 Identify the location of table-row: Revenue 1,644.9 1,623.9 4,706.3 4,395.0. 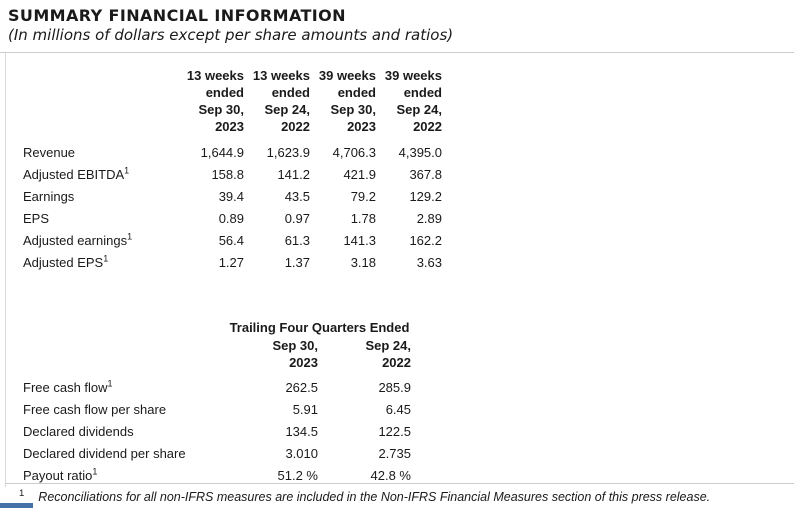
(232, 149).